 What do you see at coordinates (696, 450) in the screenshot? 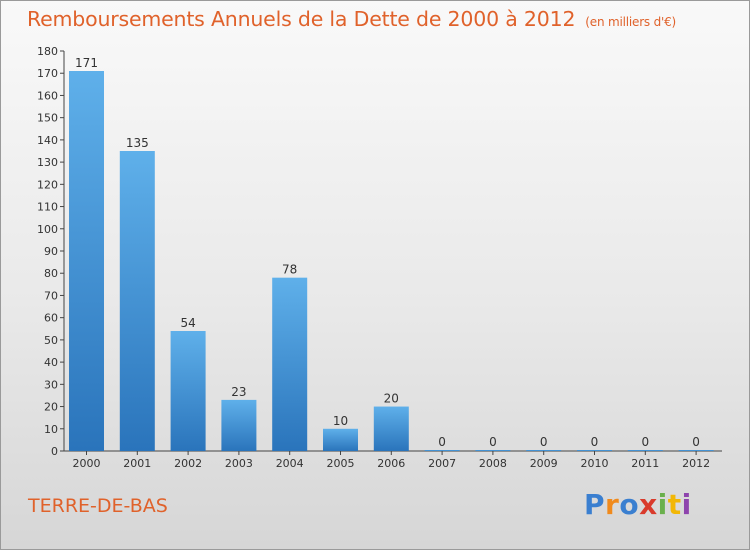
I see `bar-2012` at bounding box center [696, 450].